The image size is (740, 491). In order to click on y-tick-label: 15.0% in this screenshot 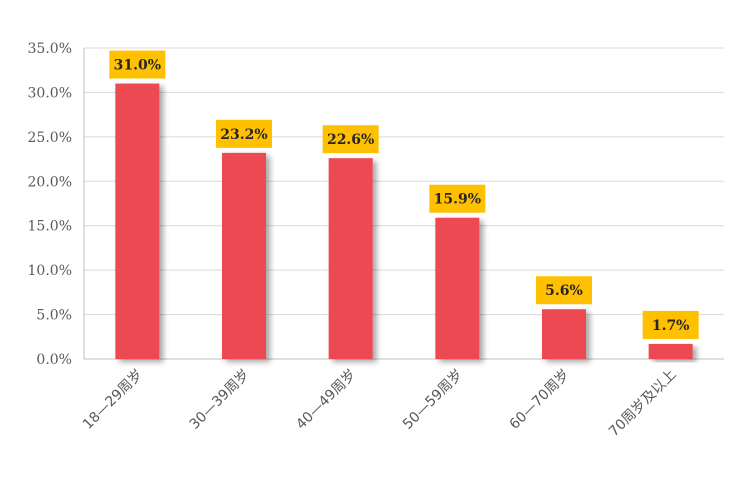, I will do `click(50, 227)`.